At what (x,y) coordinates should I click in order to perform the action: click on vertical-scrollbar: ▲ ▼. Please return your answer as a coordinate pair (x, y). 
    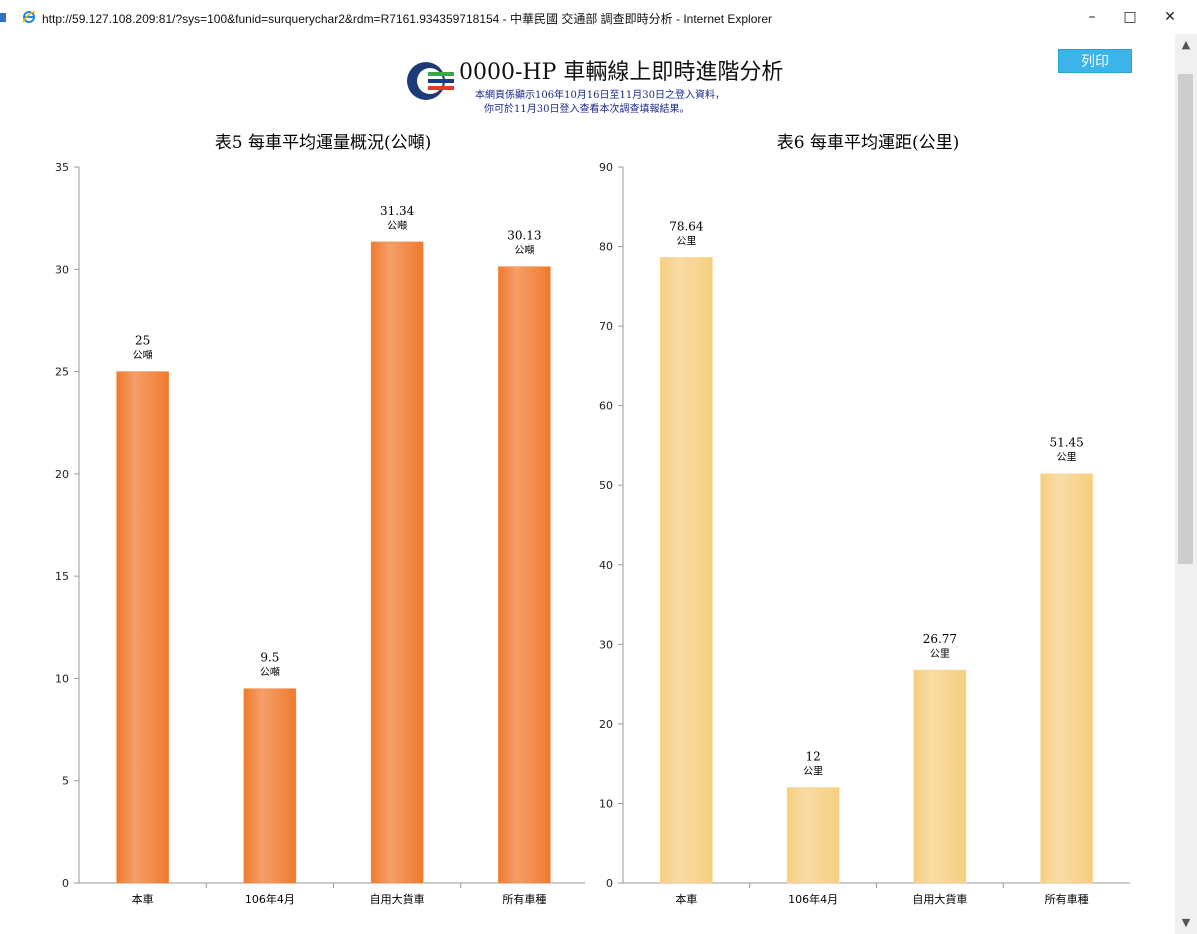
    Looking at the image, I should click on (1186, 484).